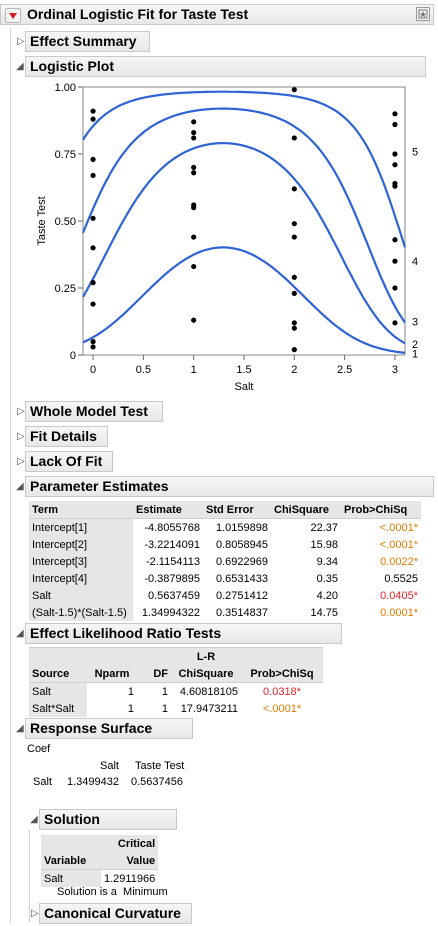 The image size is (438, 926). What do you see at coordinates (94, 411) in the screenshot?
I see `whole-model-test-header: Whole Model Test` at bounding box center [94, 411].